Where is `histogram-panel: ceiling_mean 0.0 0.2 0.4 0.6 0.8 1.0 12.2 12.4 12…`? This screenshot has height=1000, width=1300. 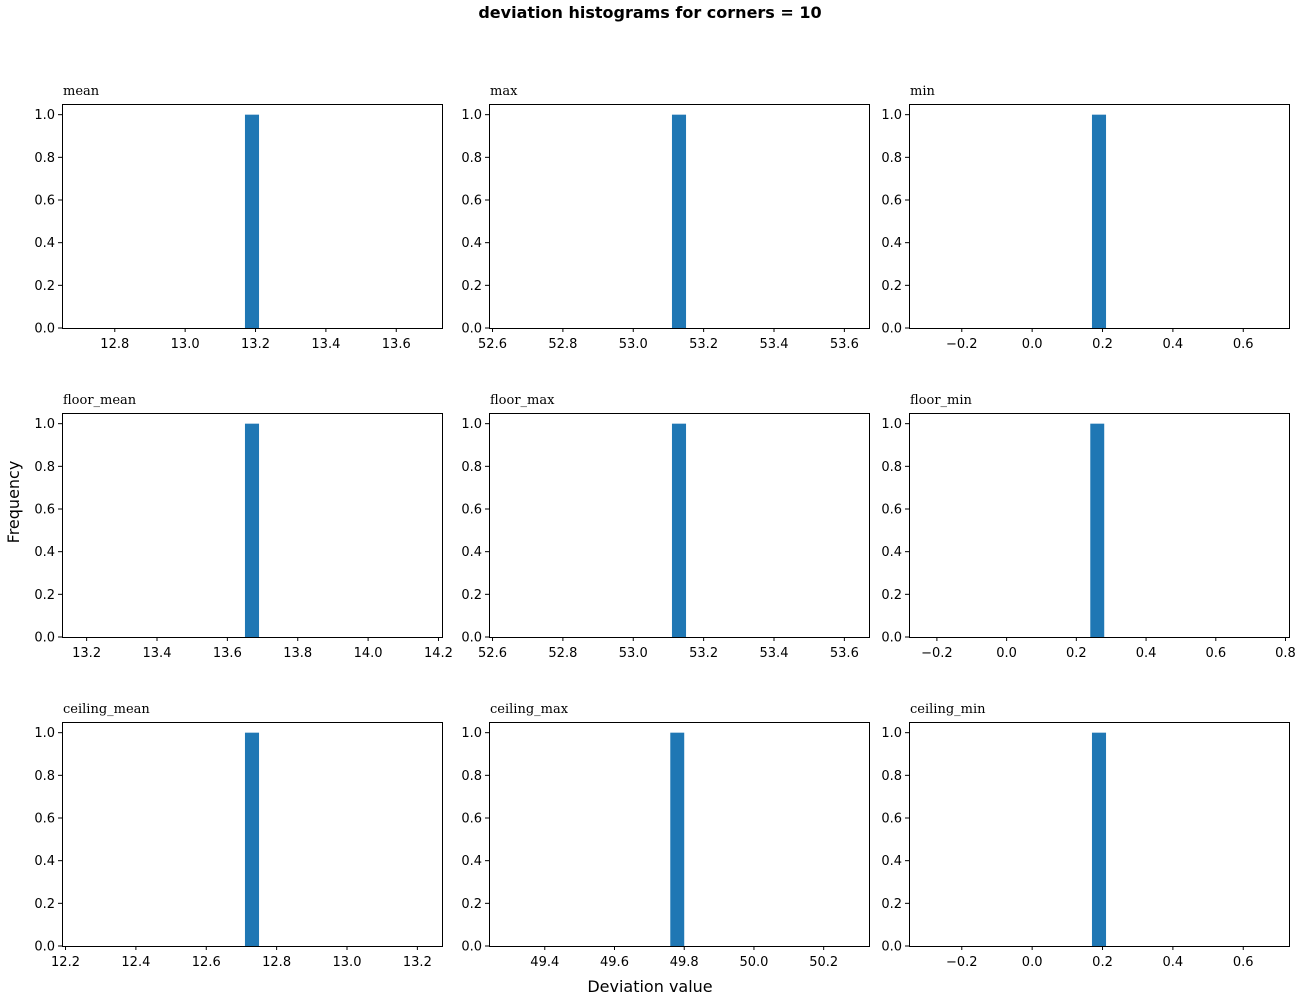 histogram-panel: ceiling_mean 0.0 0.2 0.4 0.6 0.8 1.0 12.2 12.4 12… is located at coordinates (238, 836).